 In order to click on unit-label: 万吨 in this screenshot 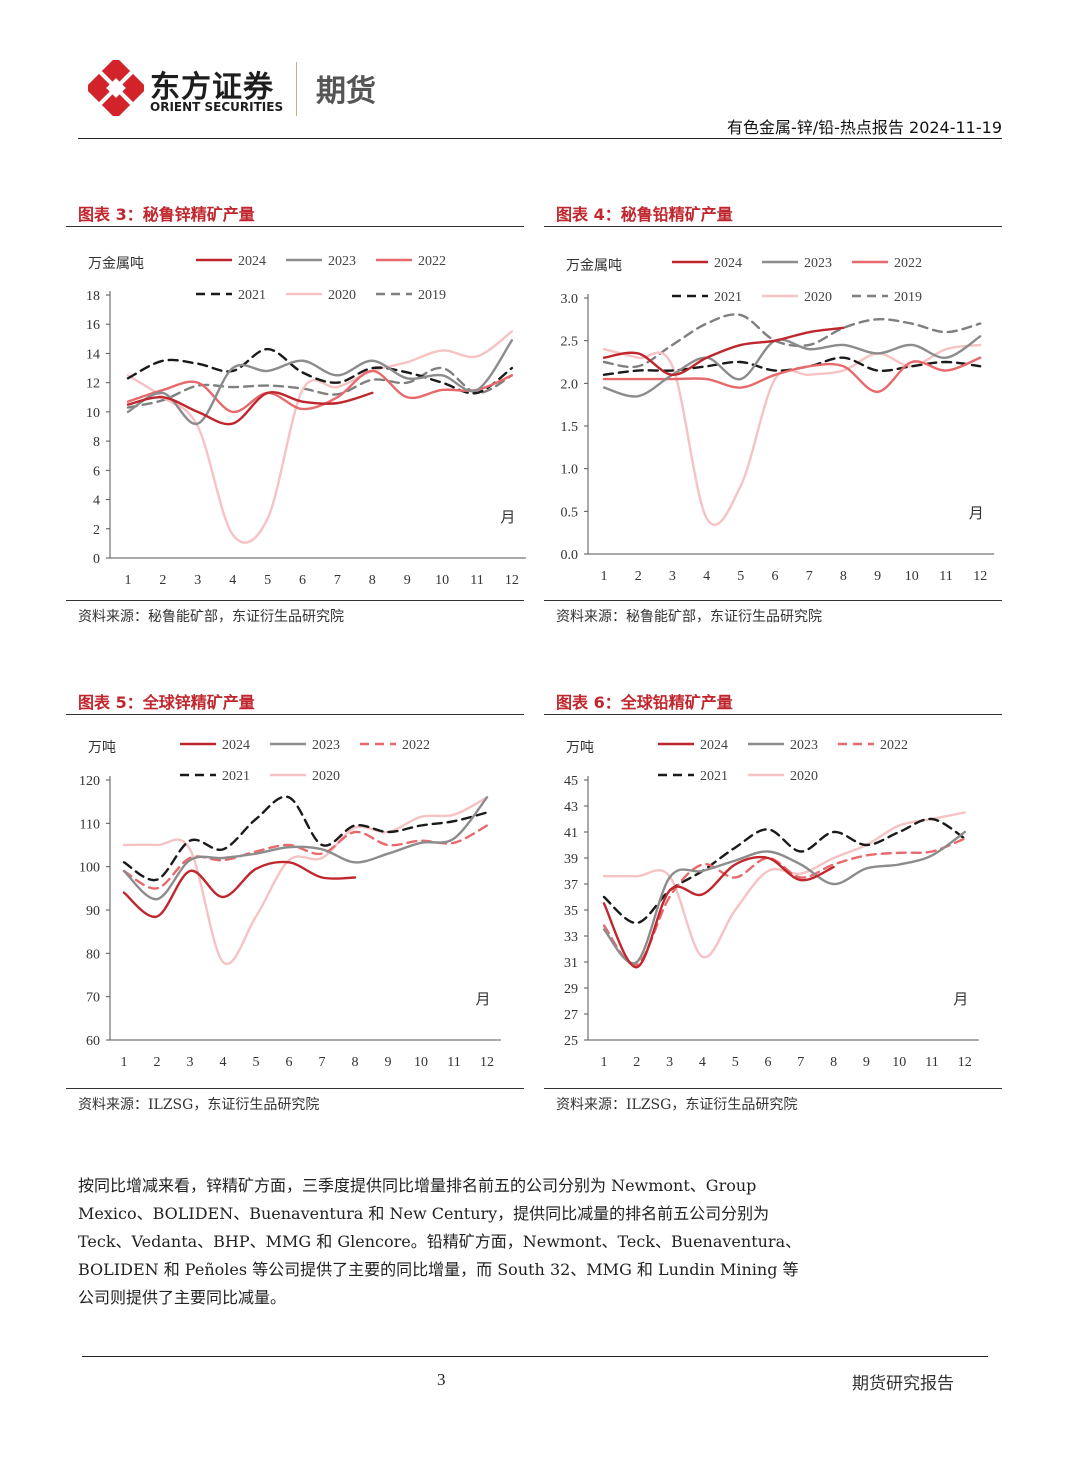, I will do `click(102, 748)`.